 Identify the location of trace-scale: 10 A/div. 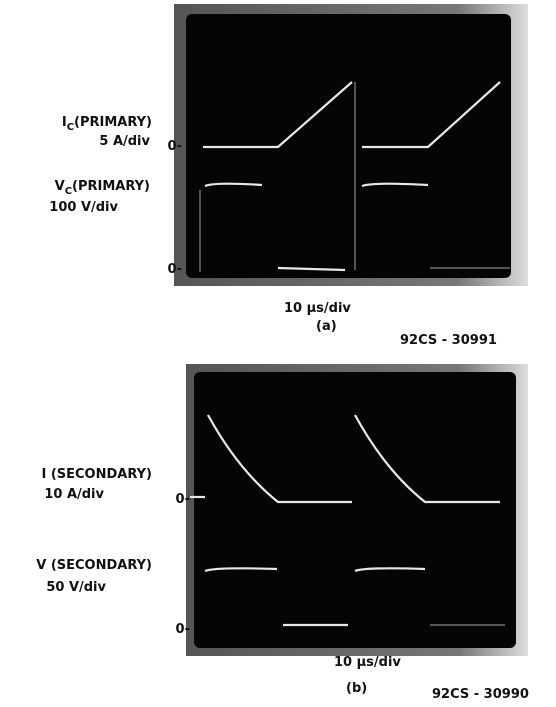
(74, 494).